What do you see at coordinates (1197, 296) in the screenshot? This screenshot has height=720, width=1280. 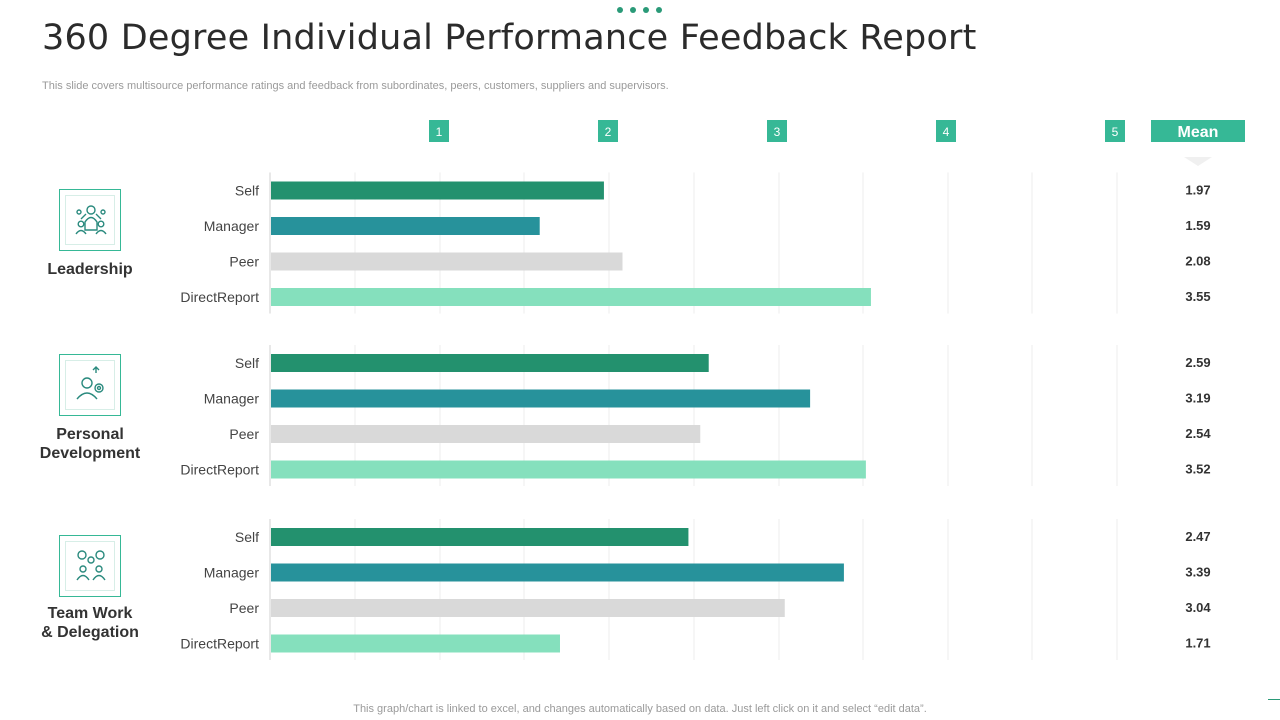 I see `mean-value: 3.55` at bounding box center [1197, 296].